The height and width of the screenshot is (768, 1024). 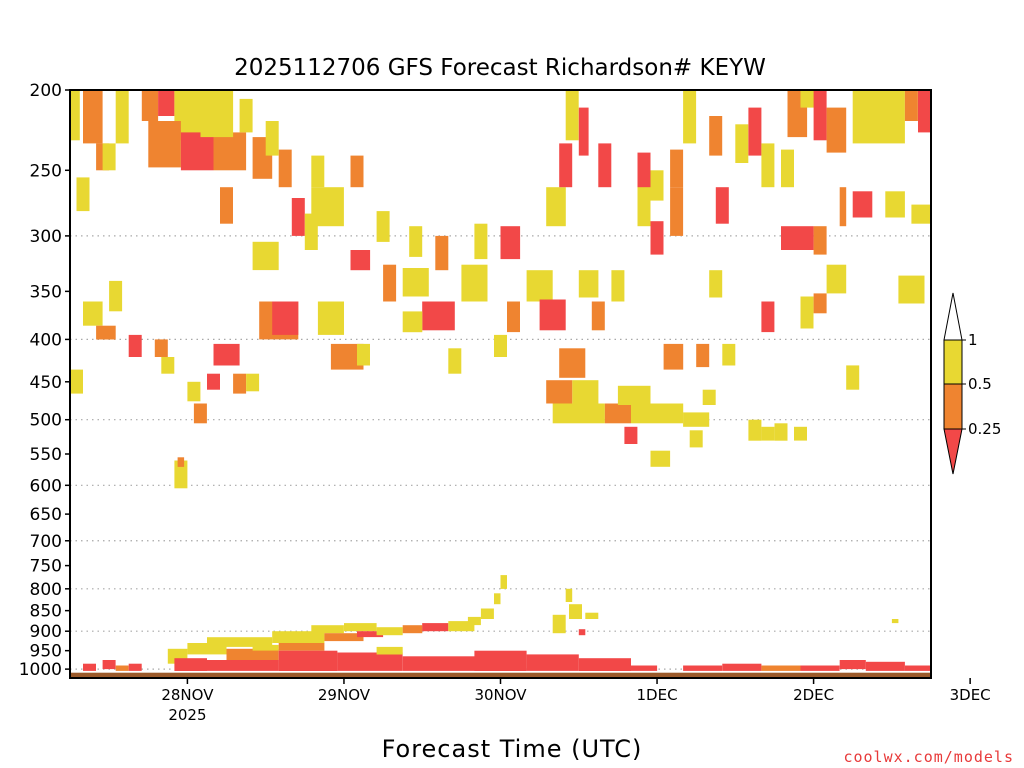 I want to click on x-tick-sublabel: 2025, so click(x=187, y=715).